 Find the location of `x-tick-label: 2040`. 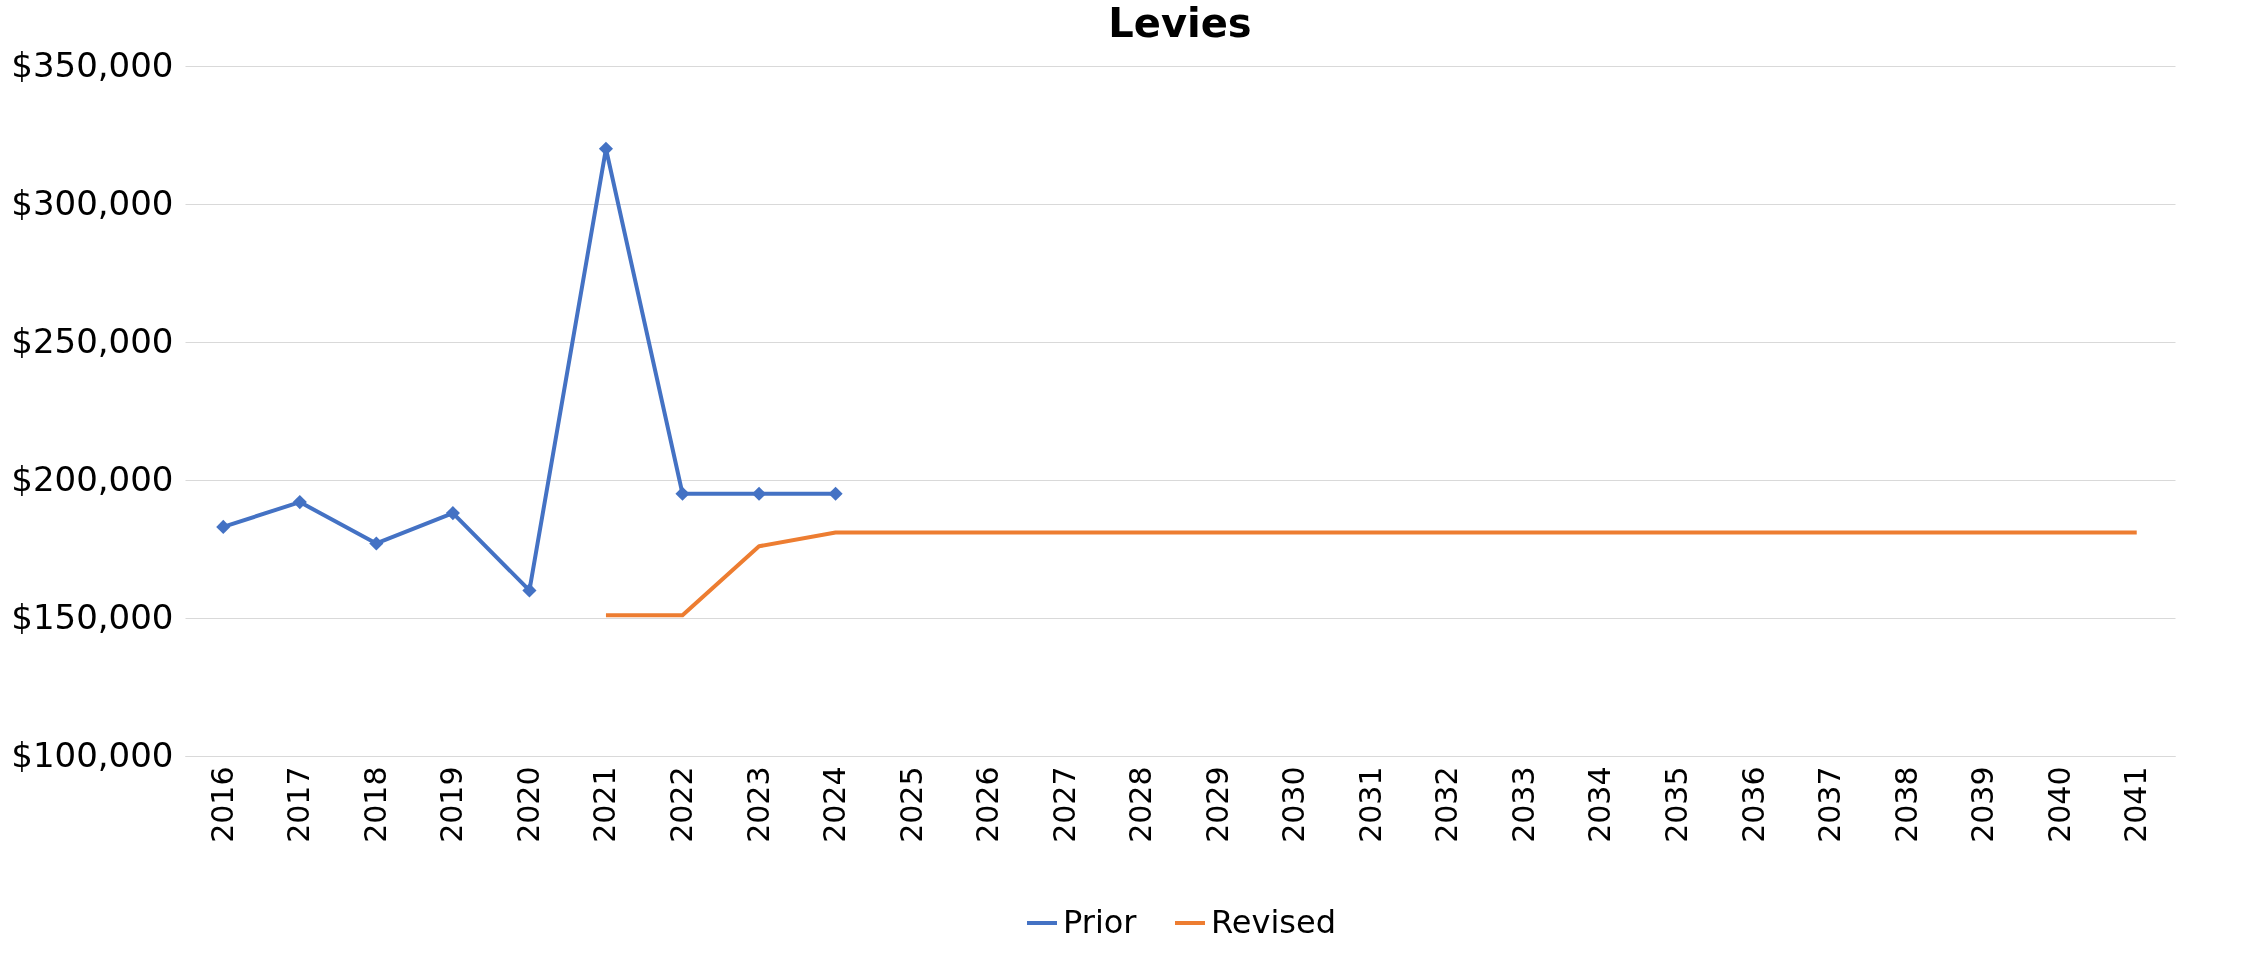

x-tick-label: 2040 is located at coordinates (2059, 804).